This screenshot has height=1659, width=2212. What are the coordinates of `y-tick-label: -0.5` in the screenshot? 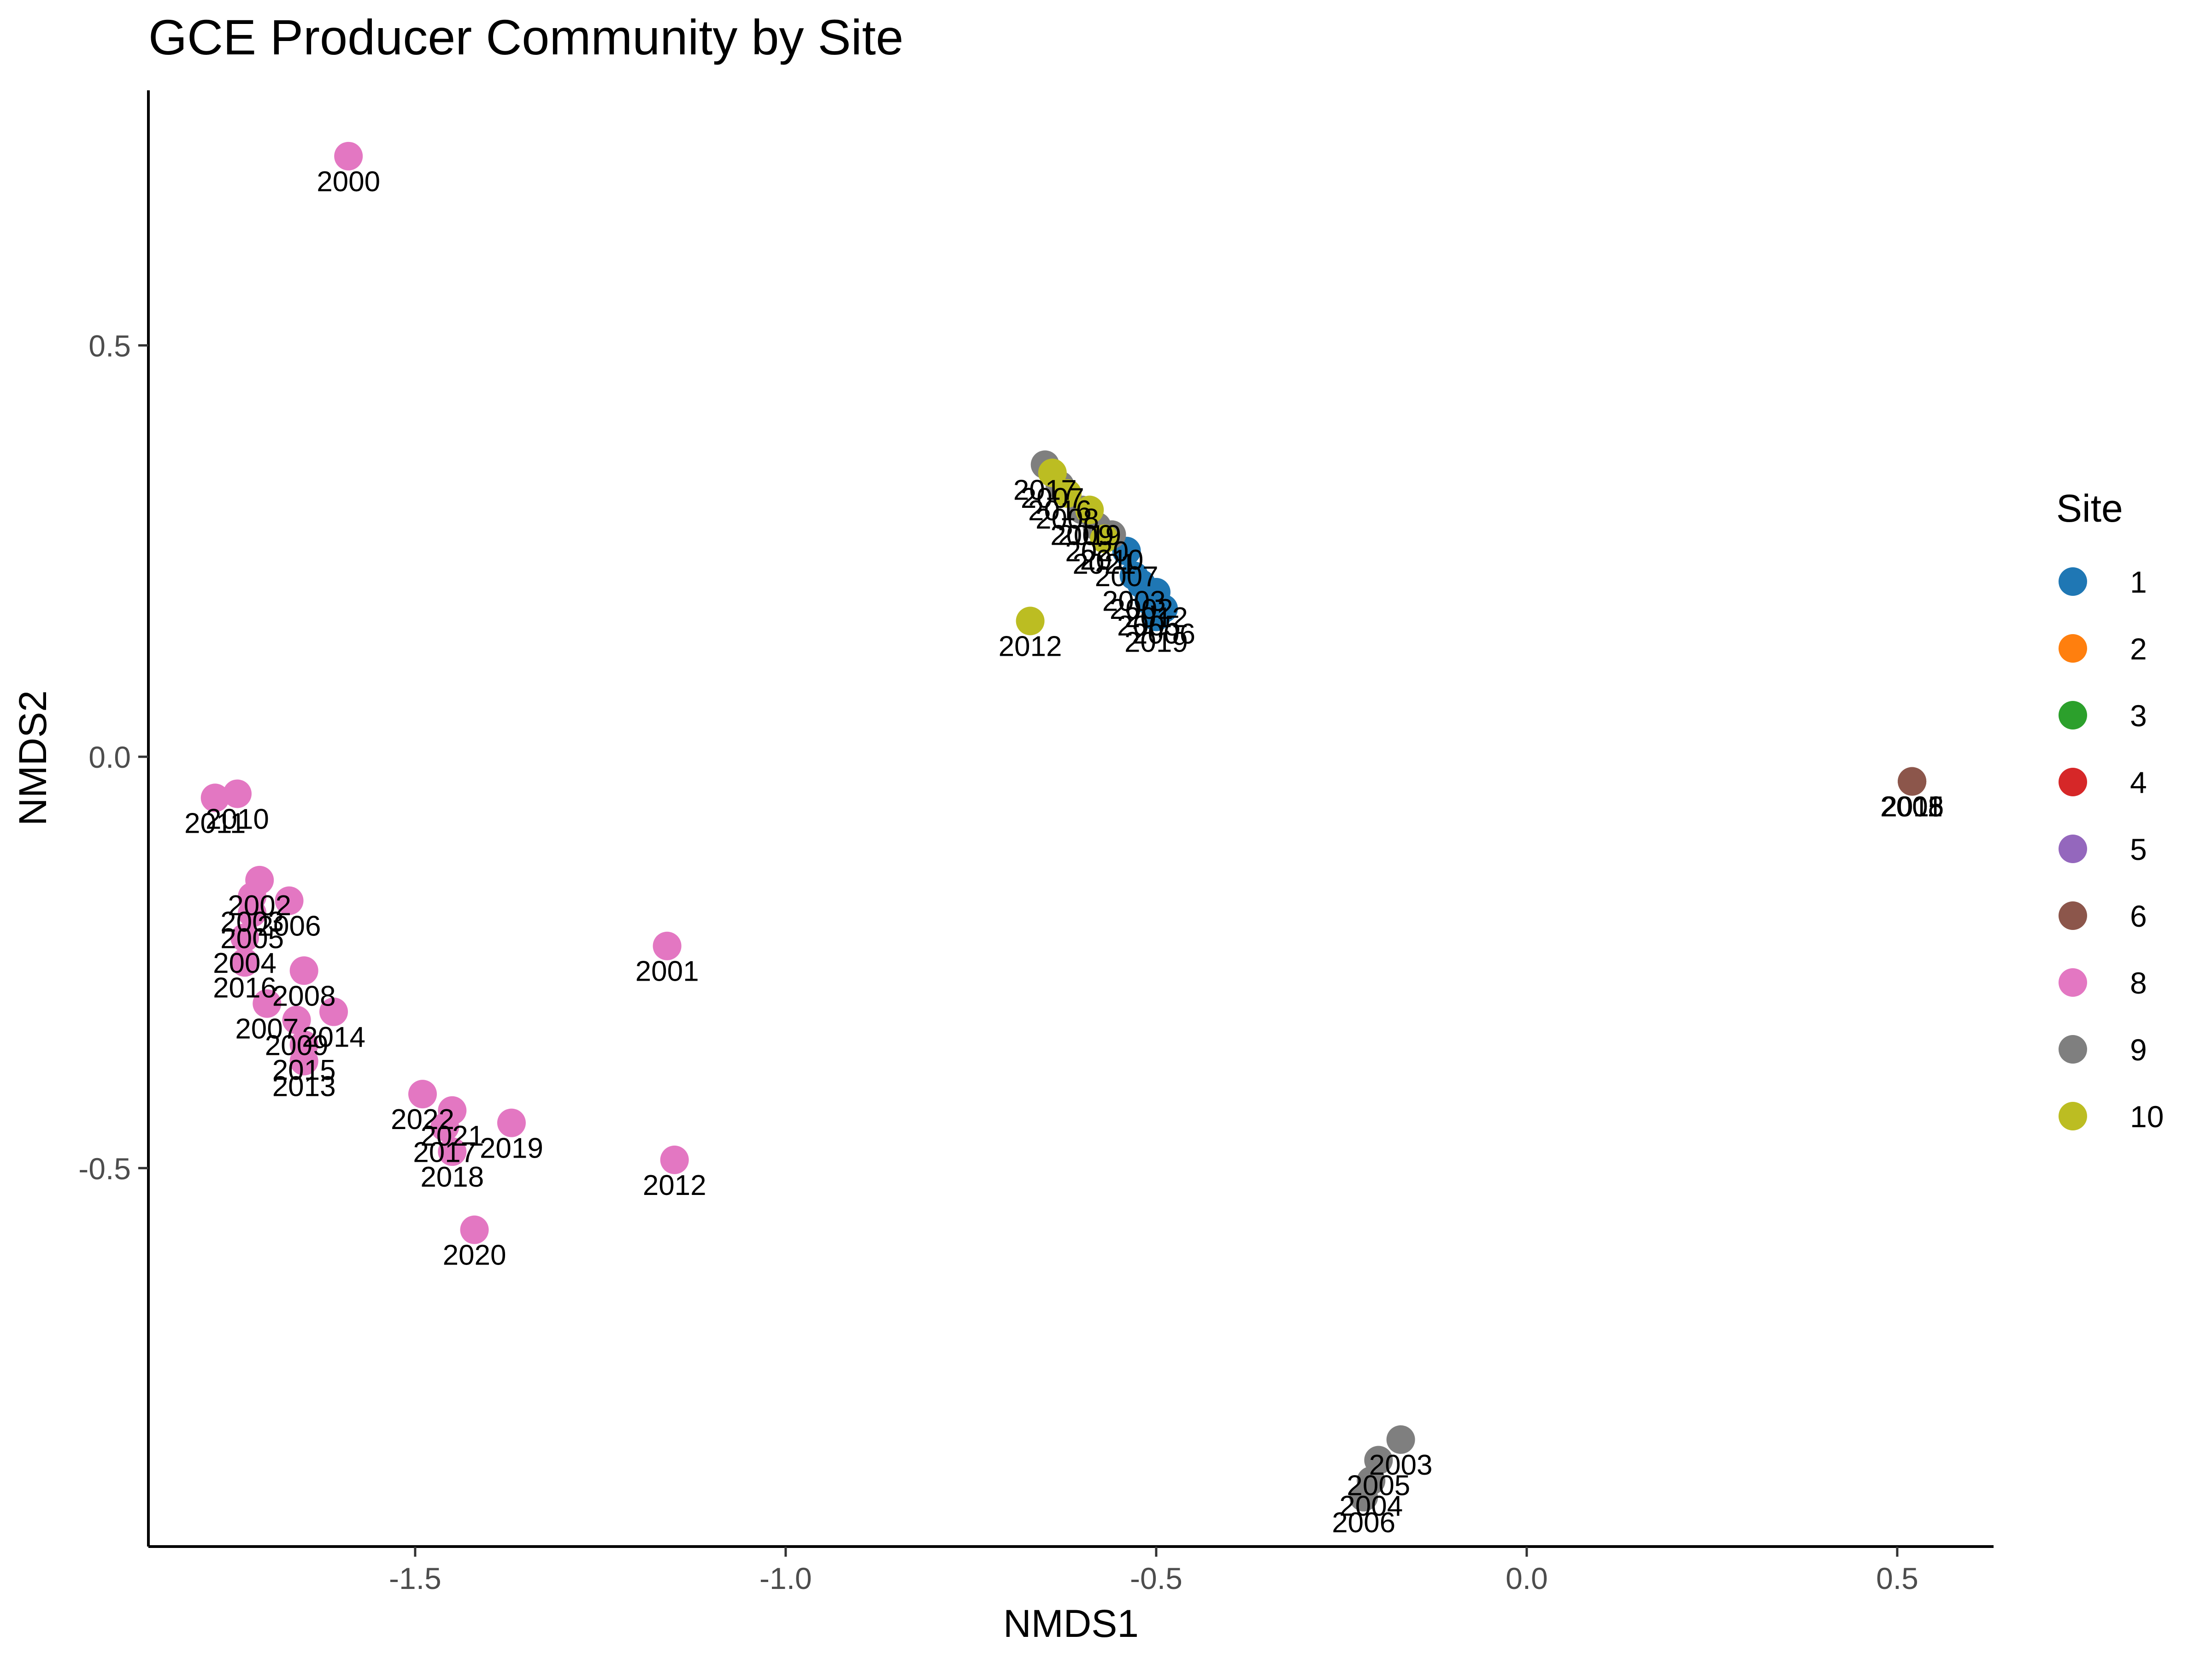 It's located at (104, 1169).